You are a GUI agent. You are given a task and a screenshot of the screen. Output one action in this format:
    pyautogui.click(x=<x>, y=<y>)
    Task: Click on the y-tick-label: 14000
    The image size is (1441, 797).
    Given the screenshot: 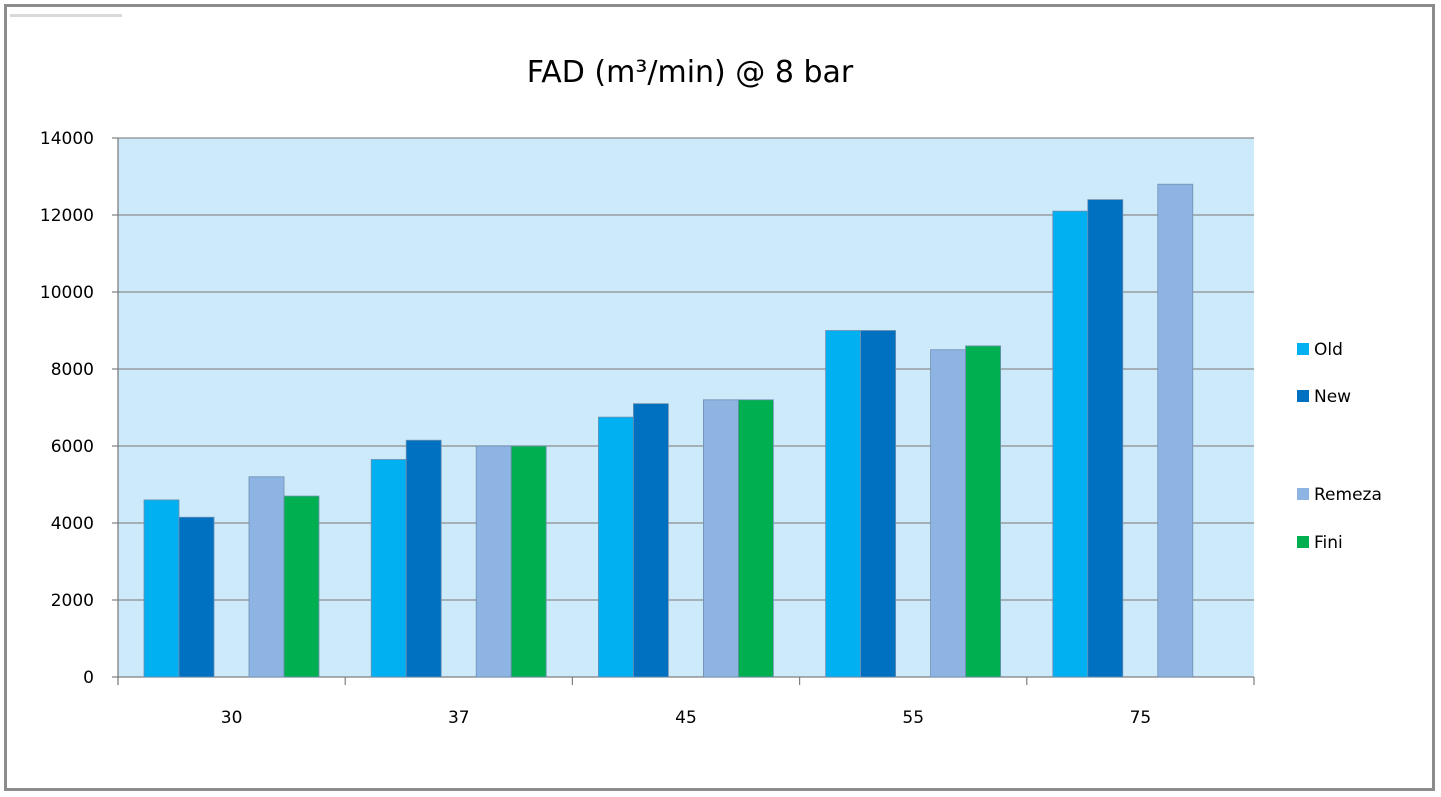 What is the action you would take?
    pyautogui.click(x=67, y=139)
    